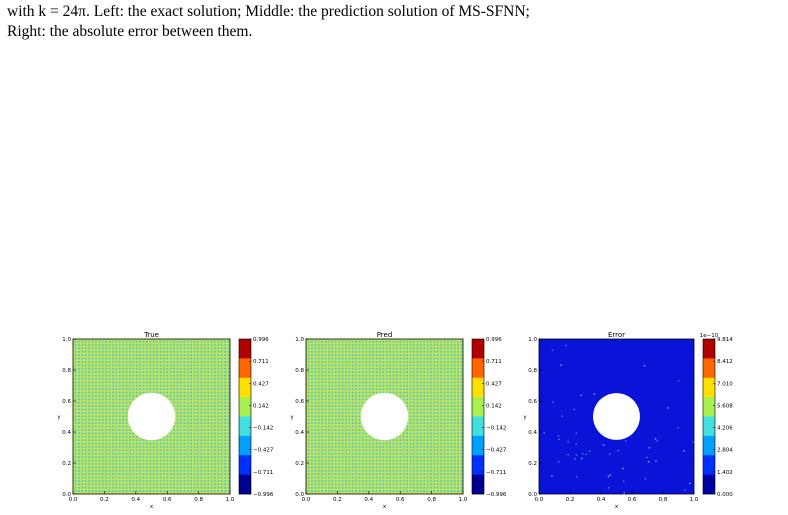 The width and height of the screenshot is (788, 515). What do you see at coordinates (725, 384) in the screenshot?
I see `colorbar-tick-label: 7.010` at bounding box center [725, 384].